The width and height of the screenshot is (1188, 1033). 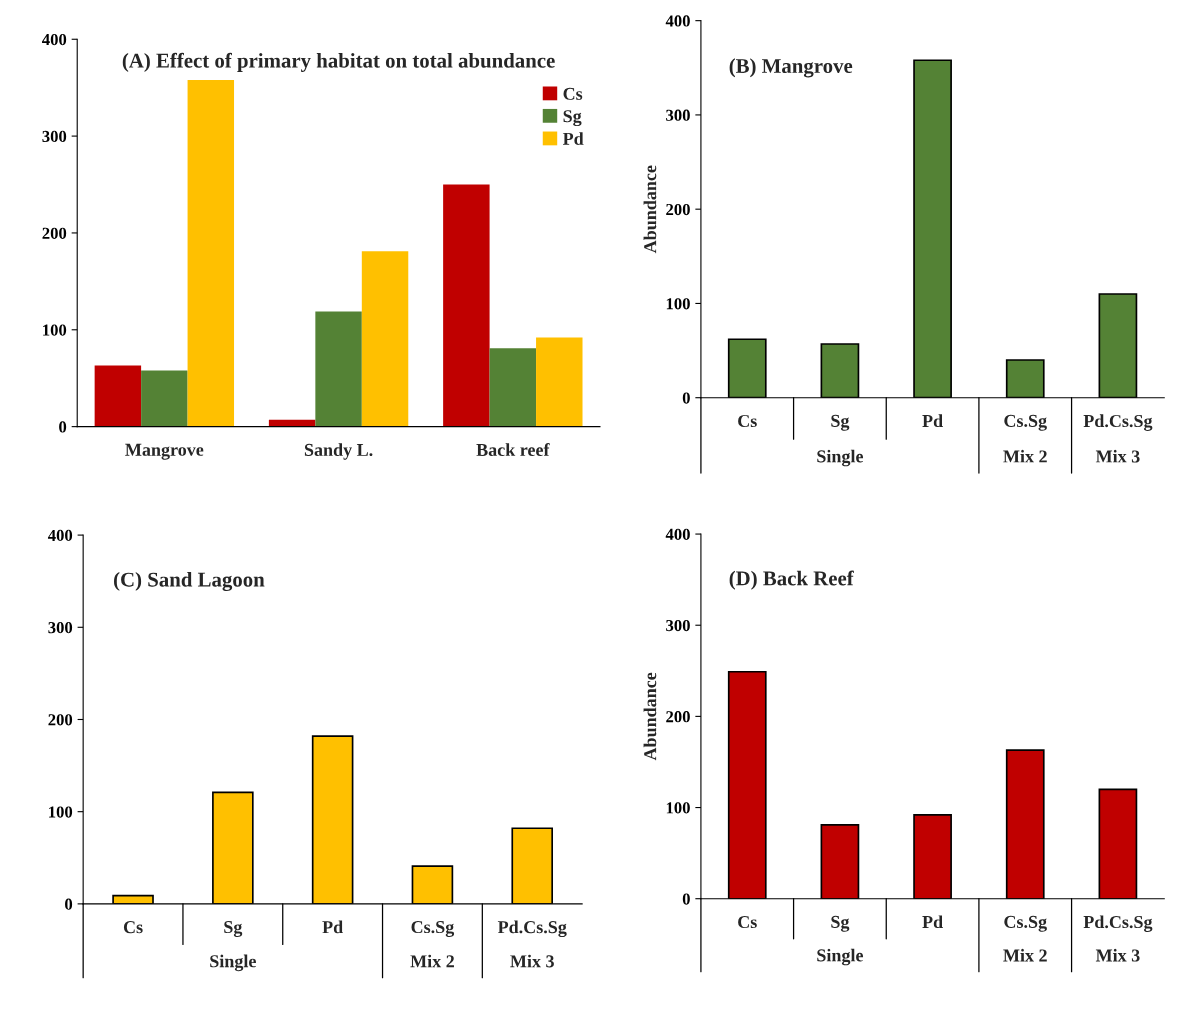 What do you see at coordinates (164, 451) in the screenshot?
I see `x-tick-label: Mangrove` at bounding box center [164, 451].